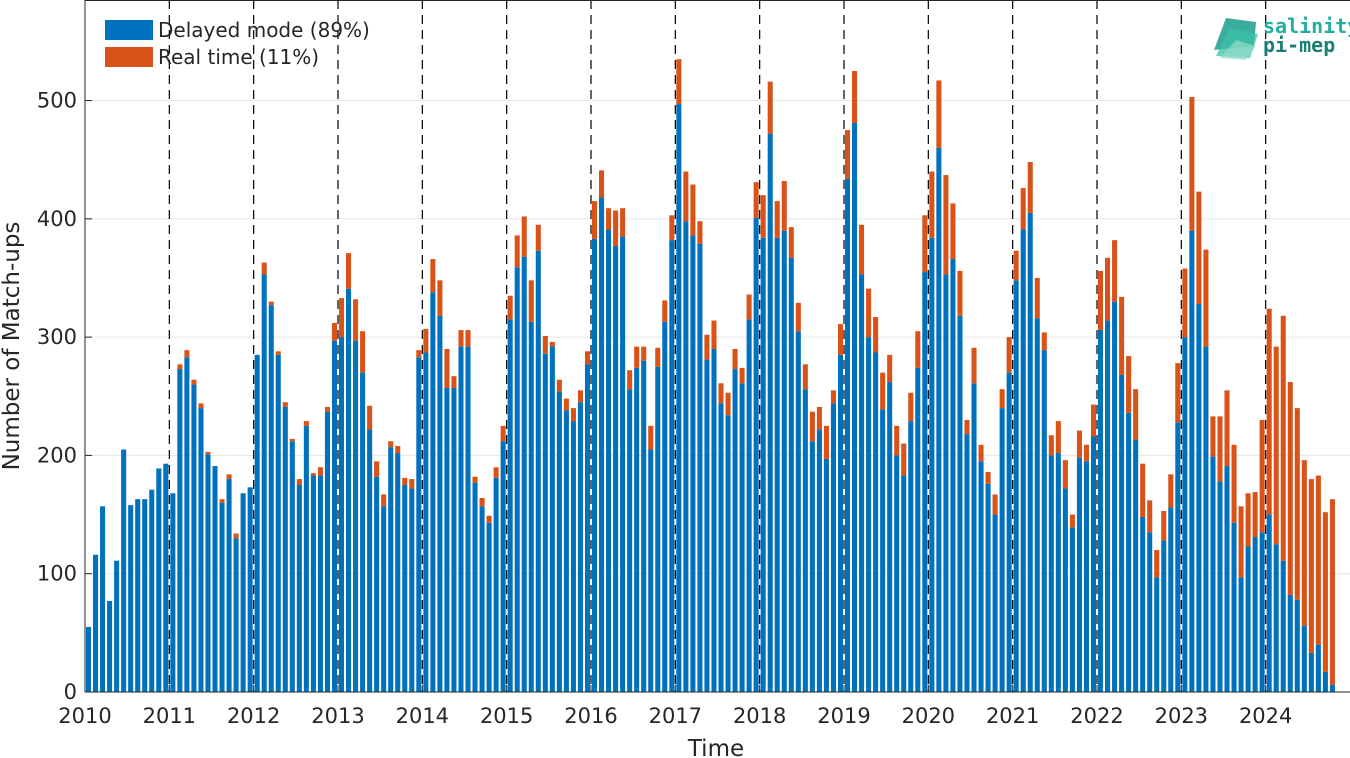  Describe the element at coordinates (1265, 716) in the screenshot. I see `x-tick-label: 2024` at that location.